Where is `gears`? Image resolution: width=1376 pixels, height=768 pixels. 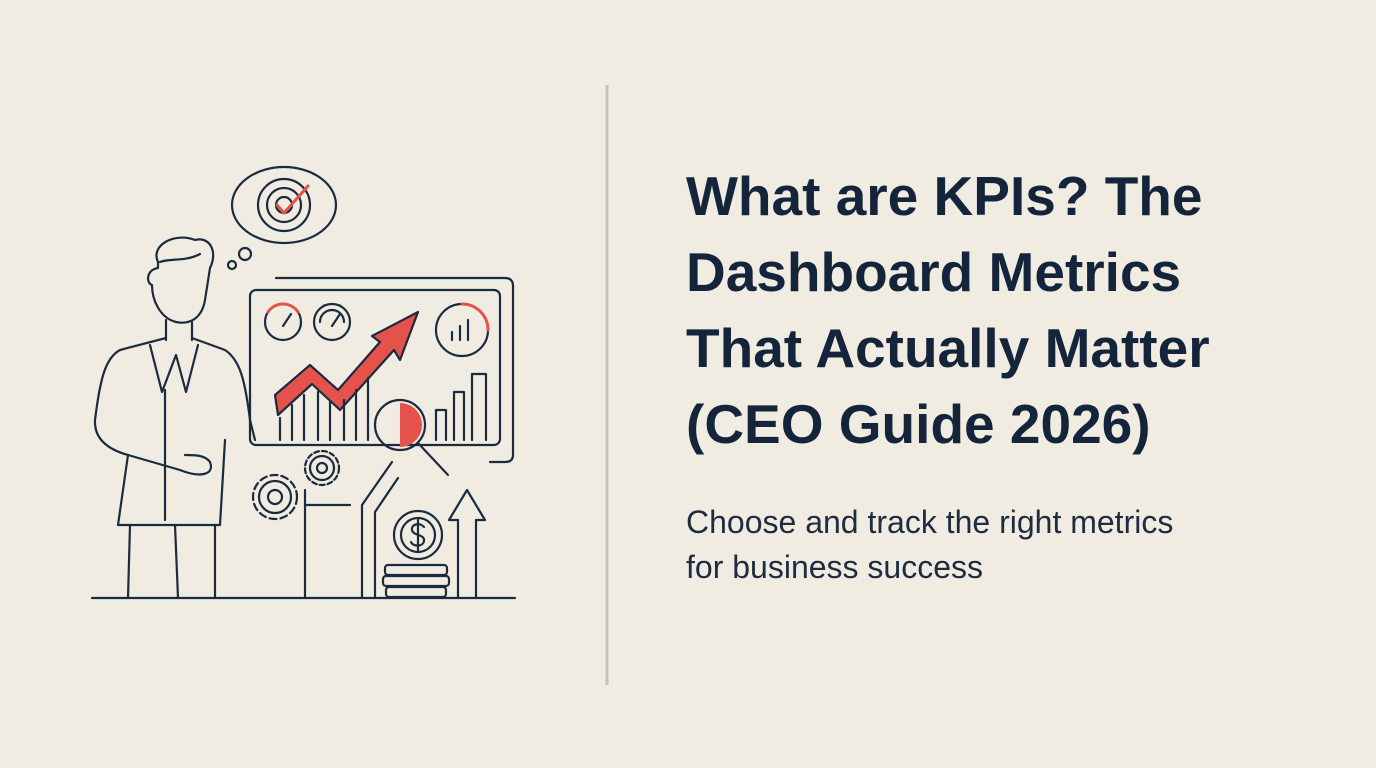
gears is located at coordinates (296, 485).